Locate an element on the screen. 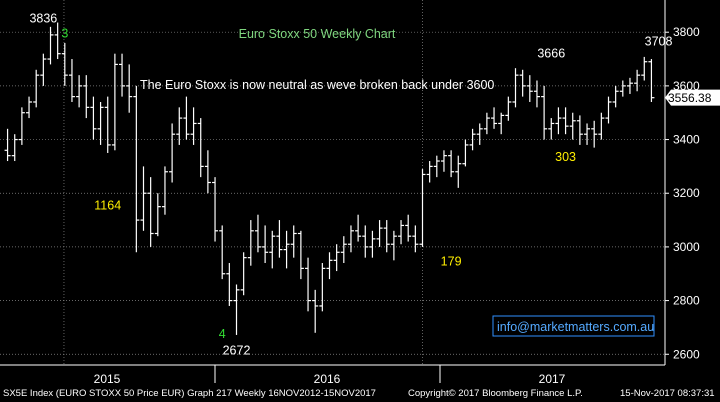 This screenshot has height=402, width=720. last-price-label: 3556.38 is located at coordinates (690, 98).